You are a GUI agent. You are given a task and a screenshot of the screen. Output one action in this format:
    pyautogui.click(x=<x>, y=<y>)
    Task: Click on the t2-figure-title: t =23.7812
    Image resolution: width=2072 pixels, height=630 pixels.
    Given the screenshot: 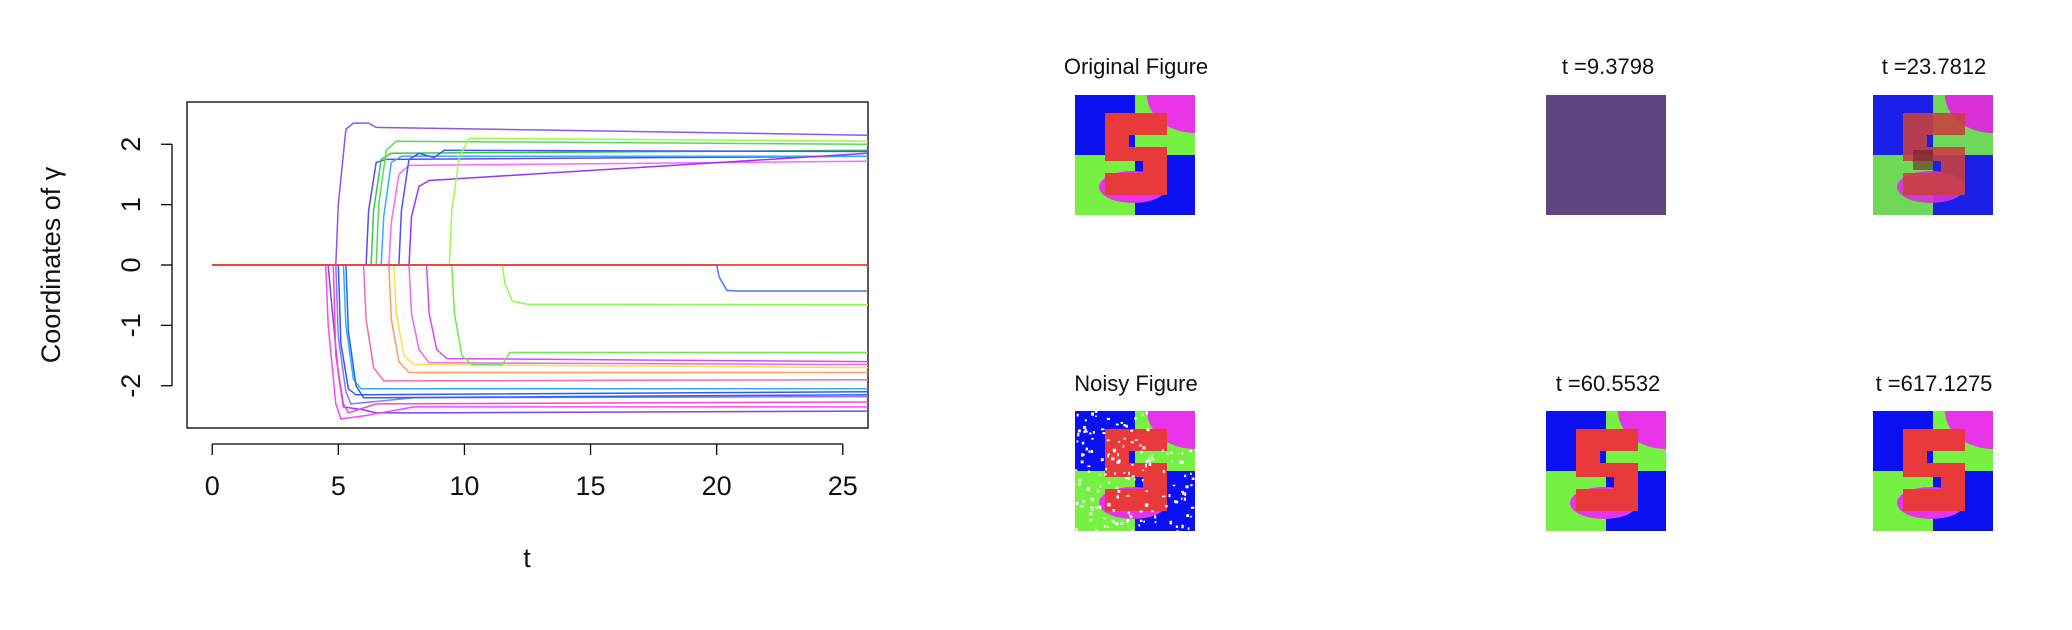 What is the action you would take?
    pyautogui.click(x=1934, y=66)
    